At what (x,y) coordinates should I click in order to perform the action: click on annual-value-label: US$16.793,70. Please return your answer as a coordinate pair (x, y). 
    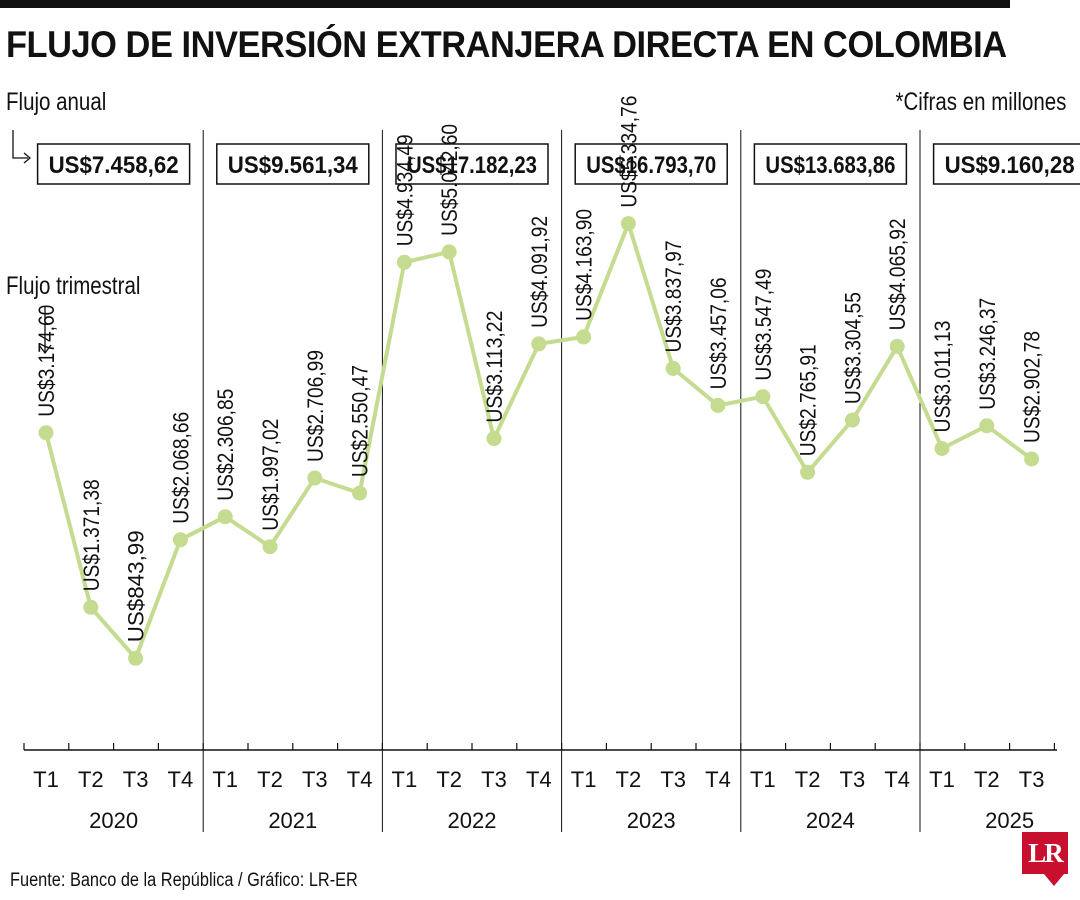
    Looking at the image, I should click on (651, 165).